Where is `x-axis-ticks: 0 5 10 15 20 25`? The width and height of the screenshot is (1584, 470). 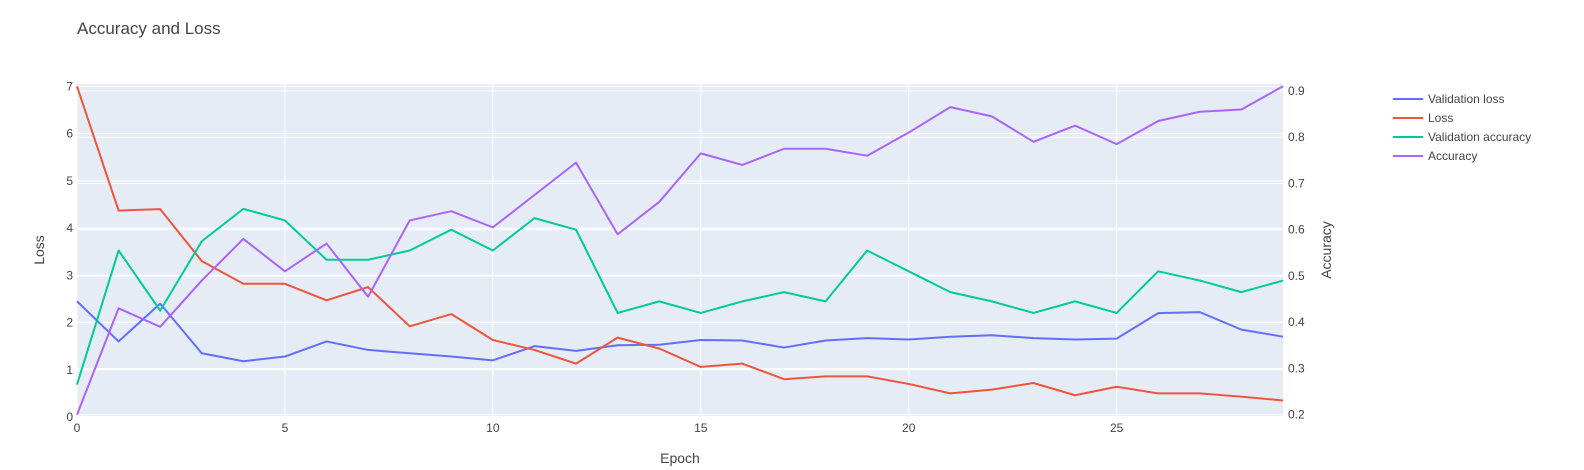 x-axis-ticks: 0 5 10 15 20 25 is located at coordinates (599, 428).